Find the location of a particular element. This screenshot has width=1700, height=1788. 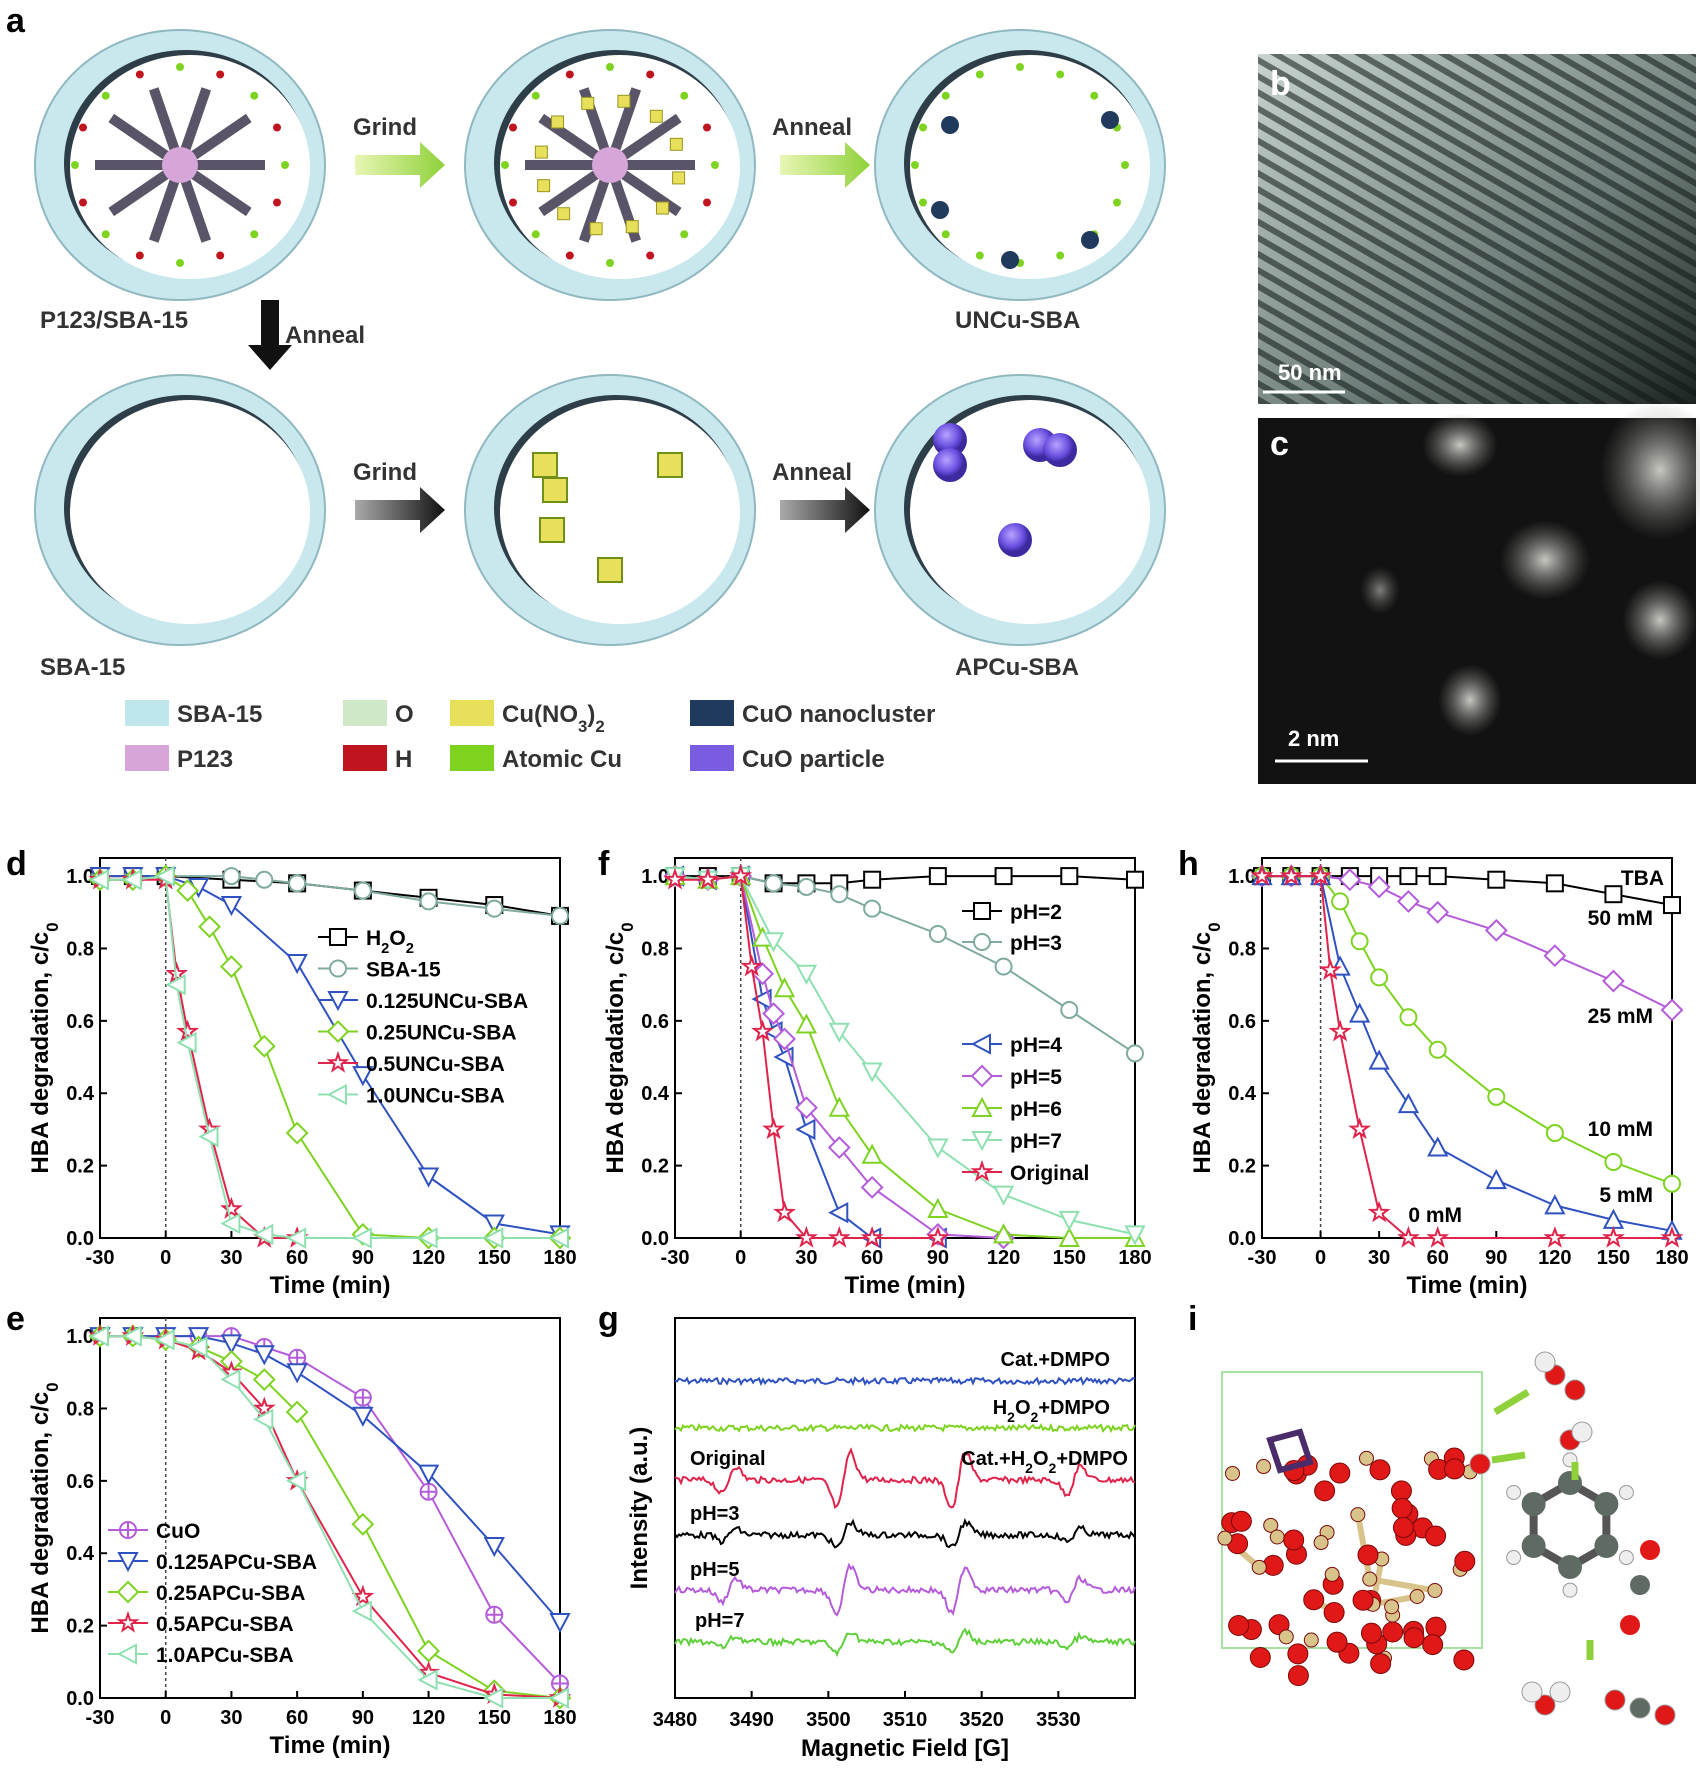

x-axis-label-d: Time (min) is located at coordinates (330, 1285).